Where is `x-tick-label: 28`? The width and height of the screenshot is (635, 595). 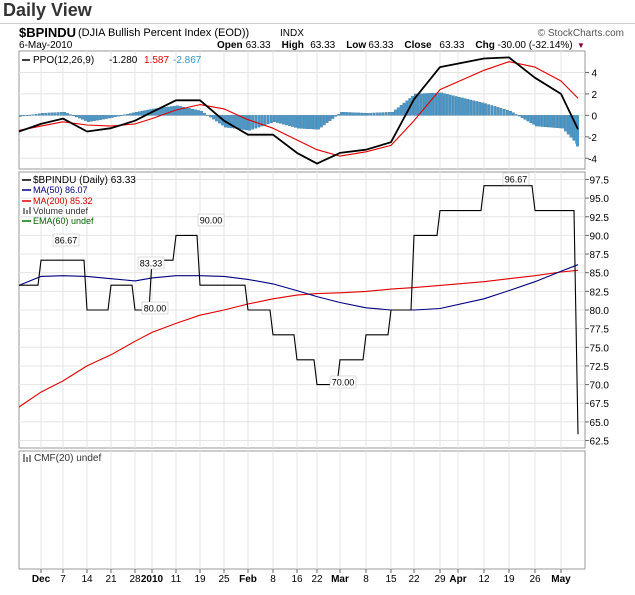 x-tick-label: 28 is located at coordinates (135, 579).